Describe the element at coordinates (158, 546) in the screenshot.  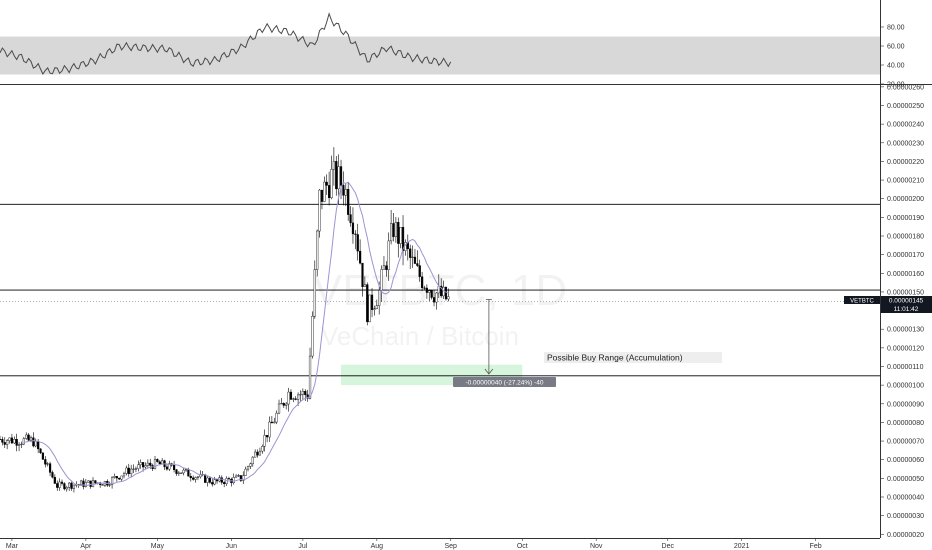
I see `time-tick-label: May` at that location.